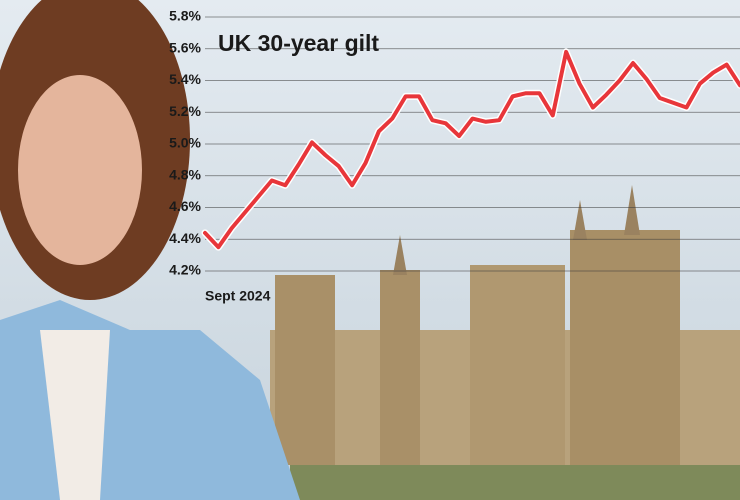  I want to click on y-tick-label: 5.2%, so click(185, 111).